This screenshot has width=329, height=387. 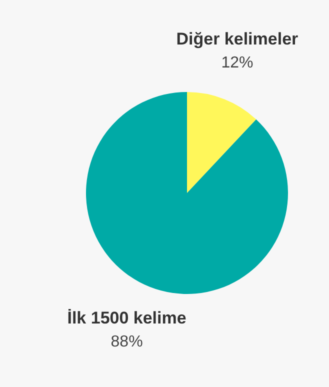 What do you see at coordinates (126, 318) in the screenshot?
I see `slice-label: İlk 1500 kelime` at bounding box center [126, 318].